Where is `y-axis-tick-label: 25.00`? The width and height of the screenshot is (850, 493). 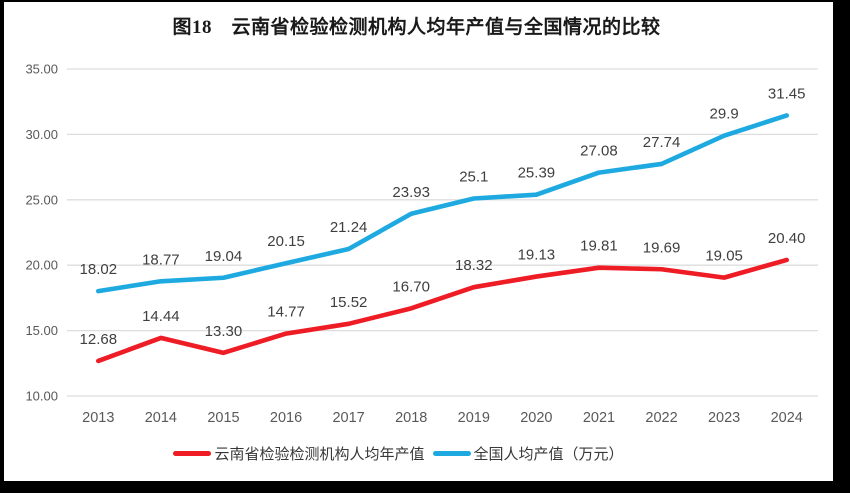
y-axis-tick-label: 25.00 is located at coordinates (41, 199).